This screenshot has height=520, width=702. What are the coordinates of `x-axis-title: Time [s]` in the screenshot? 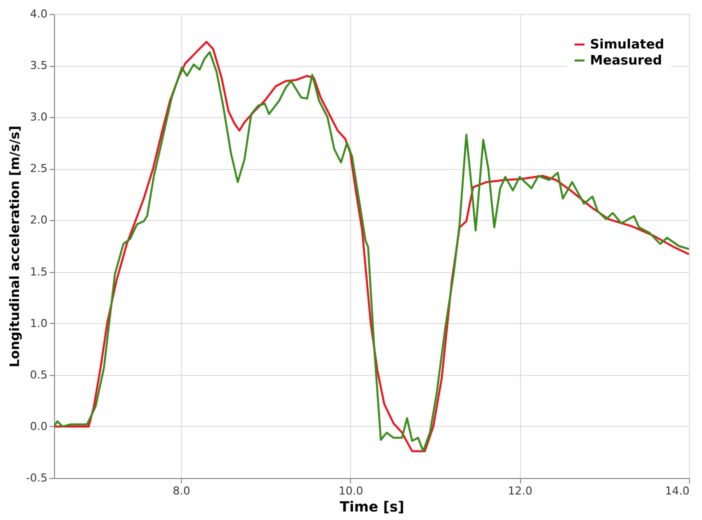 It's located at (372, 508).